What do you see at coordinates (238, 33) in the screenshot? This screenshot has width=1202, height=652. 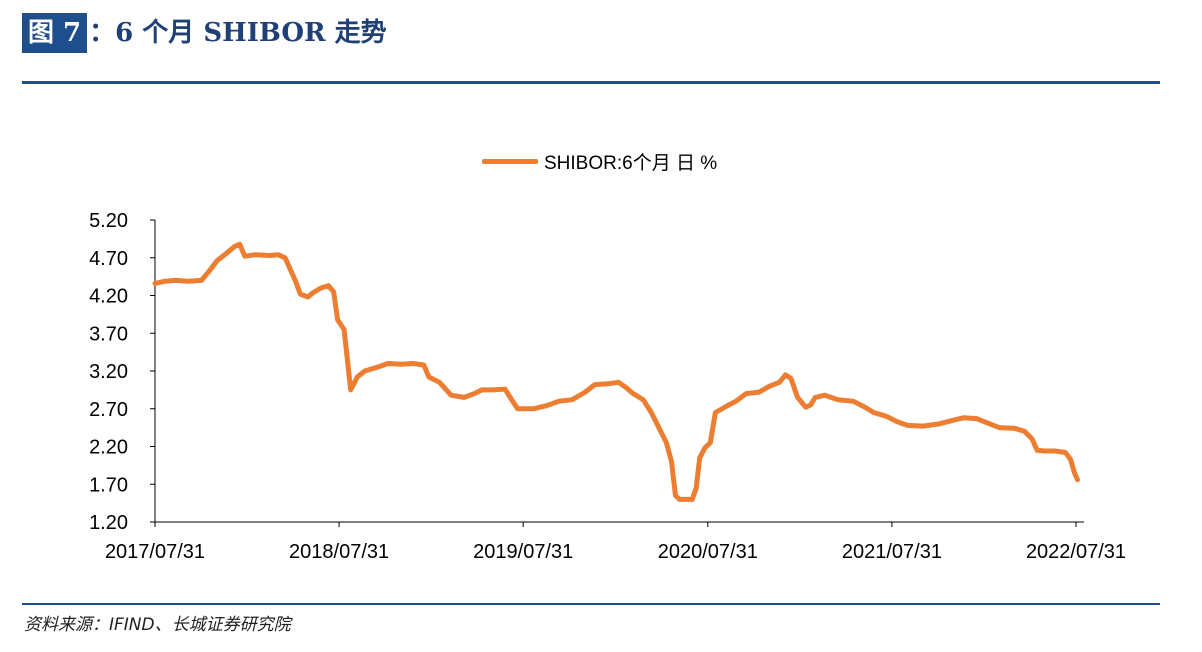 I see `figure-title: ：6 个月 SHIBOR 走势` at bounding box center [238, 33].